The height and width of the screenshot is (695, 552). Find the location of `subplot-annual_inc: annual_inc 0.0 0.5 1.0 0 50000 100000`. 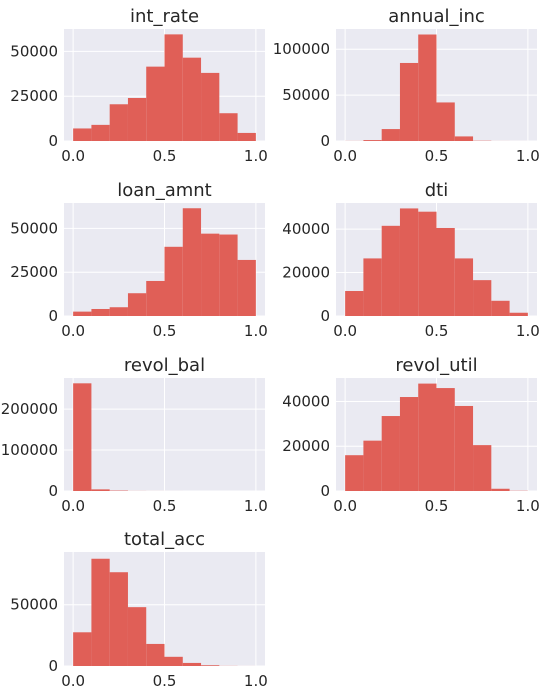

subplot-annual_inc: annual_inc 0.0 0.5 1.0 0 50000 100000 is located at coordinates (406, 85).